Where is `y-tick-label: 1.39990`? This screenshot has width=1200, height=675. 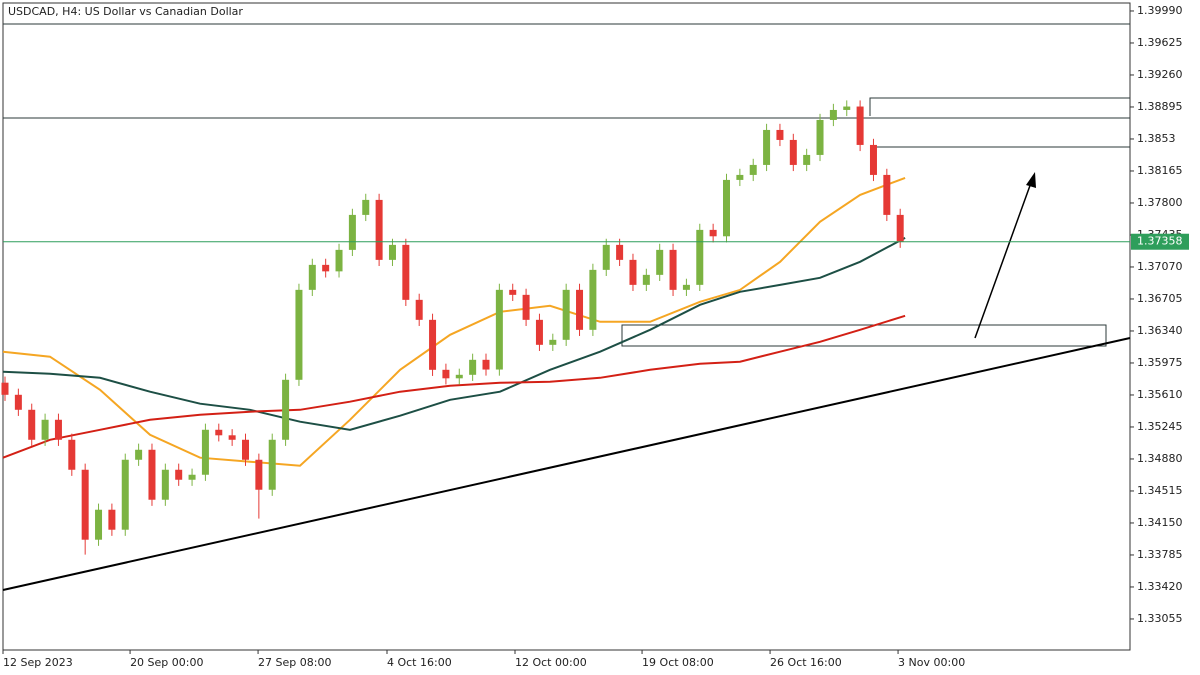
y-tick-label: 1.39990 is located at coordinates (1160, 10).